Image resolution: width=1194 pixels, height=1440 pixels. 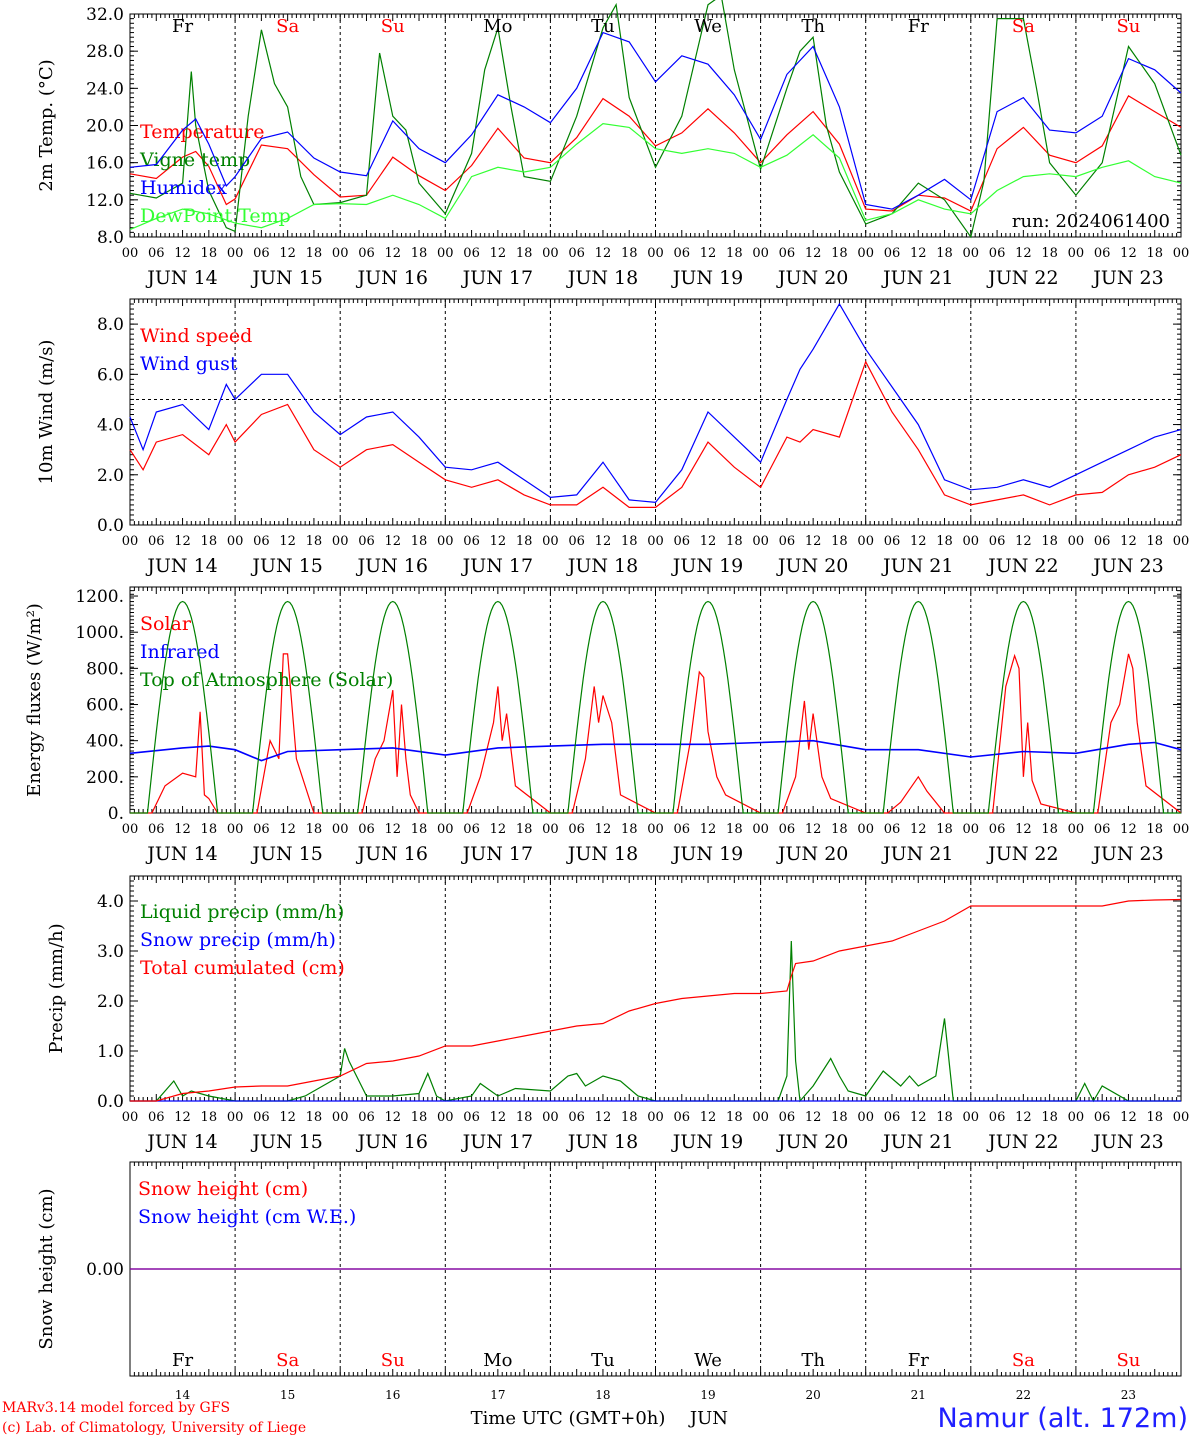 What do you see at coordinates (497, 1142) in the screenshot?
I see `date-label: JUN 17` at bounding box center [497, 1142].